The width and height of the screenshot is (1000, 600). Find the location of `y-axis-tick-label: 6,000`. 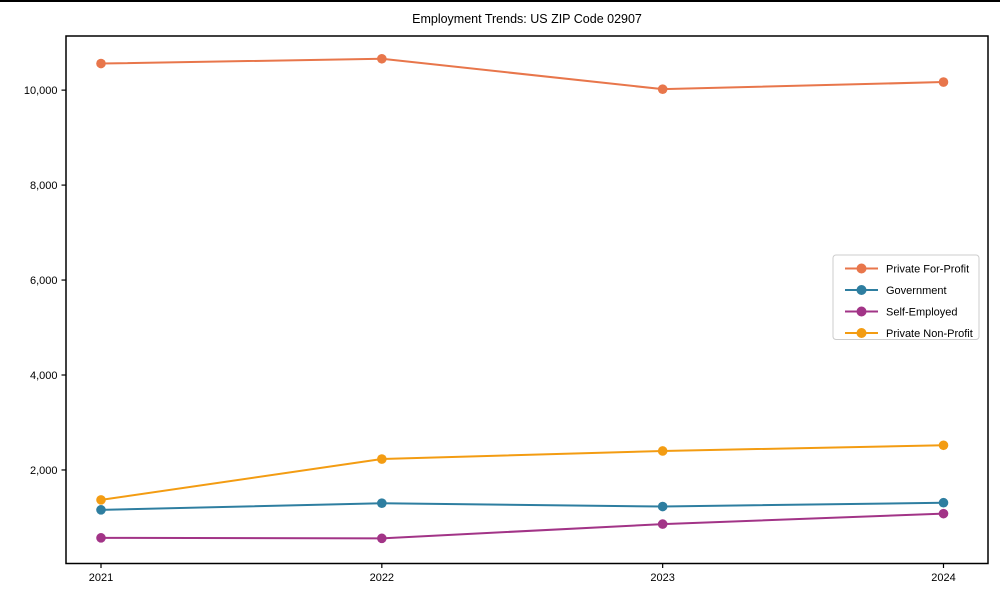

y-axis-tick-label: 6,000 is located at coordinates (44, 281).